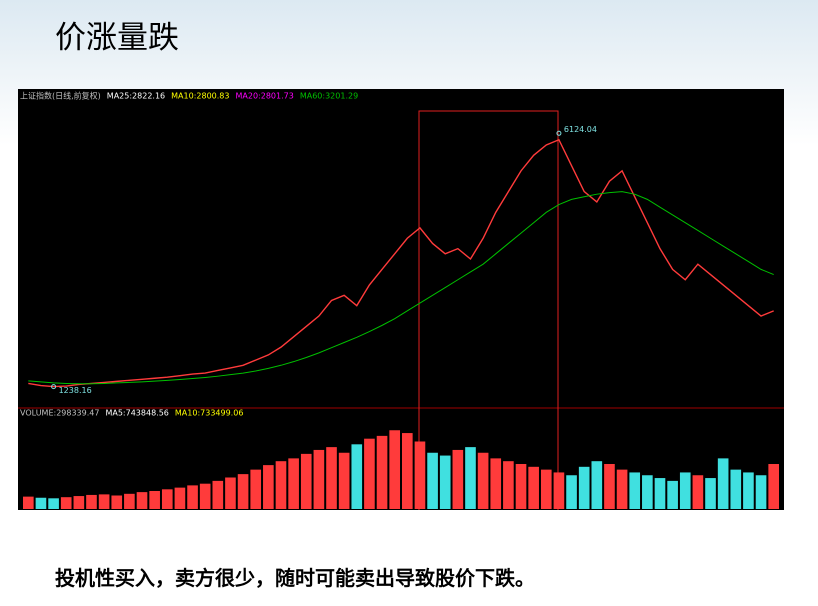 Image resolution: width=818 pixels, height=606 pixels. I want to click on legend-title: VOLUME:298339.47, so click(59, 413).